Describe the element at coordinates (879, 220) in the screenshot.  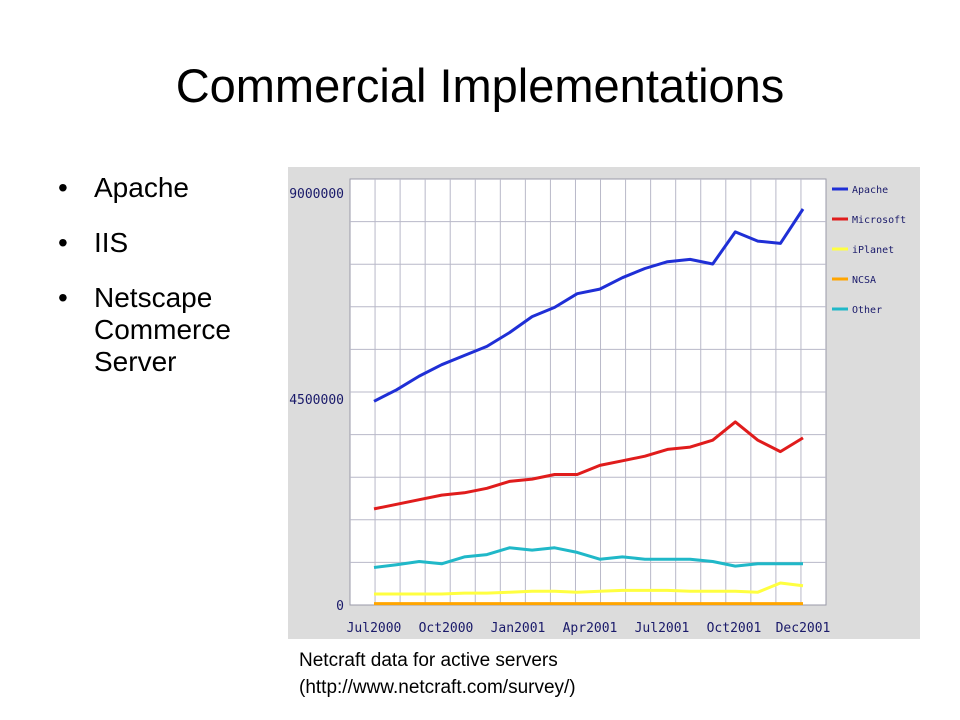
I see `legend-label-microsoft: Microsoft` at that location.